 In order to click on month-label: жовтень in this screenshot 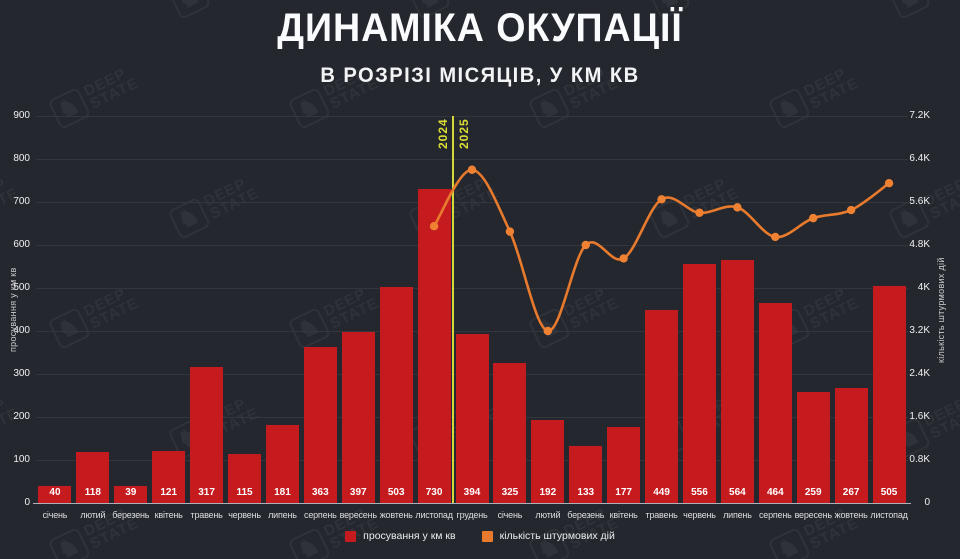, I will do `click(851, 515)`.